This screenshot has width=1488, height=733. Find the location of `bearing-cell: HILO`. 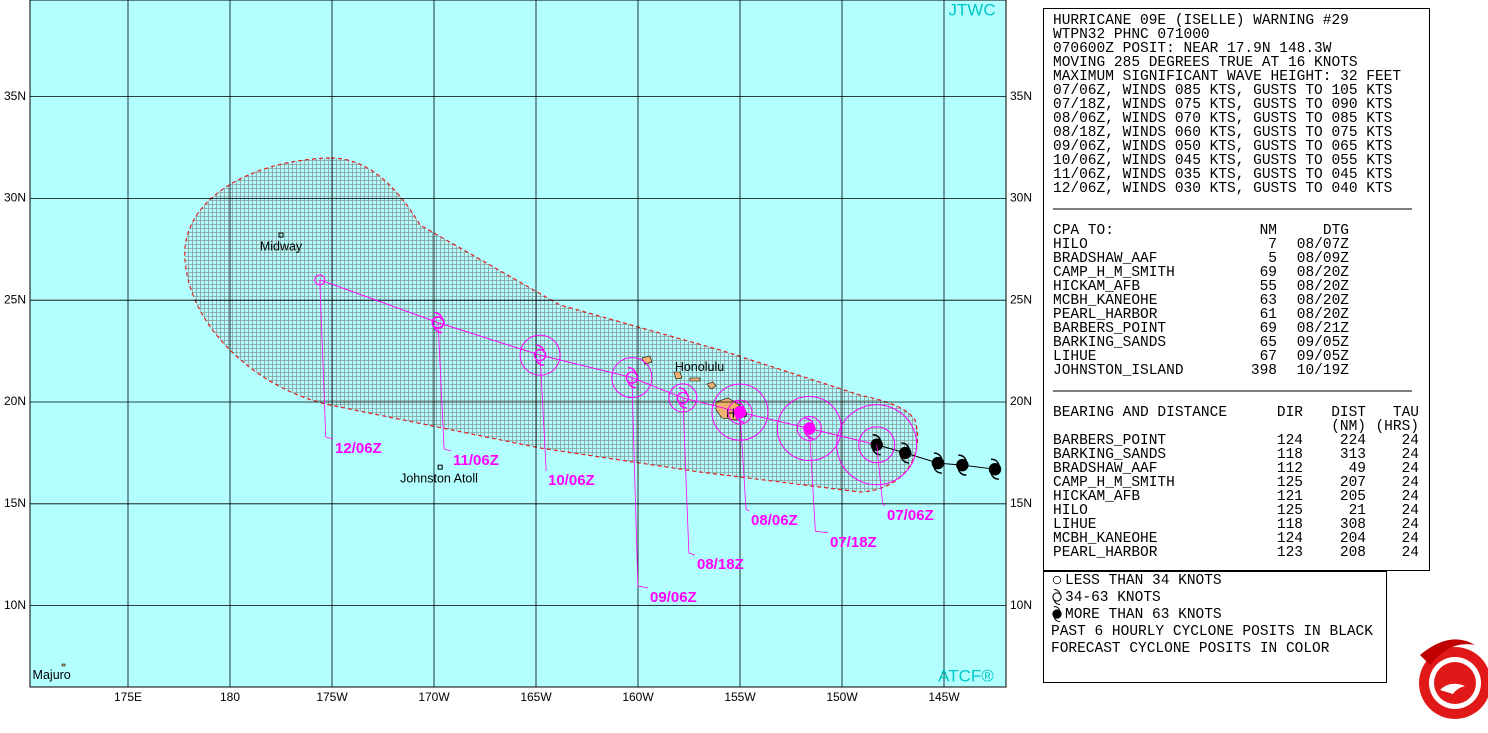

bearing-cell: HILO is located at coordinates (1070, 511).